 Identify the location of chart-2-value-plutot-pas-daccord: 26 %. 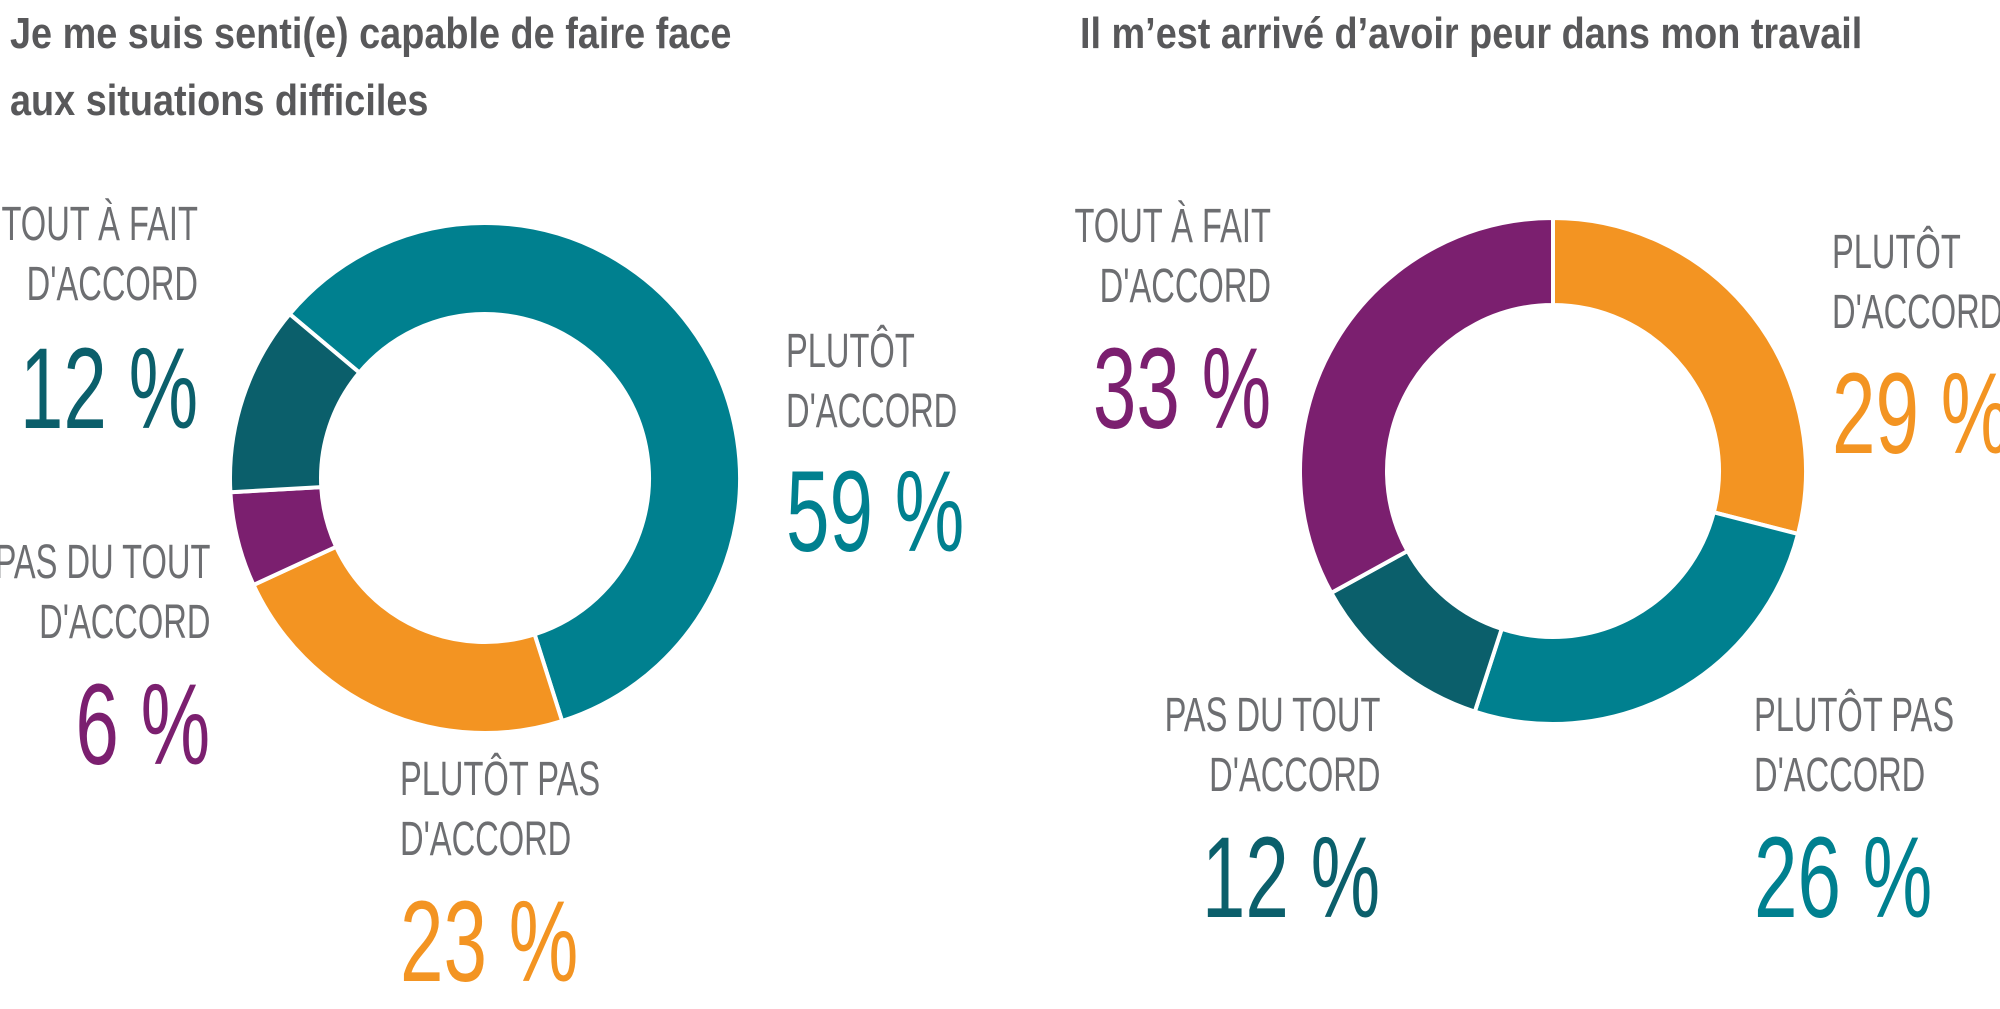
(1843, 878).